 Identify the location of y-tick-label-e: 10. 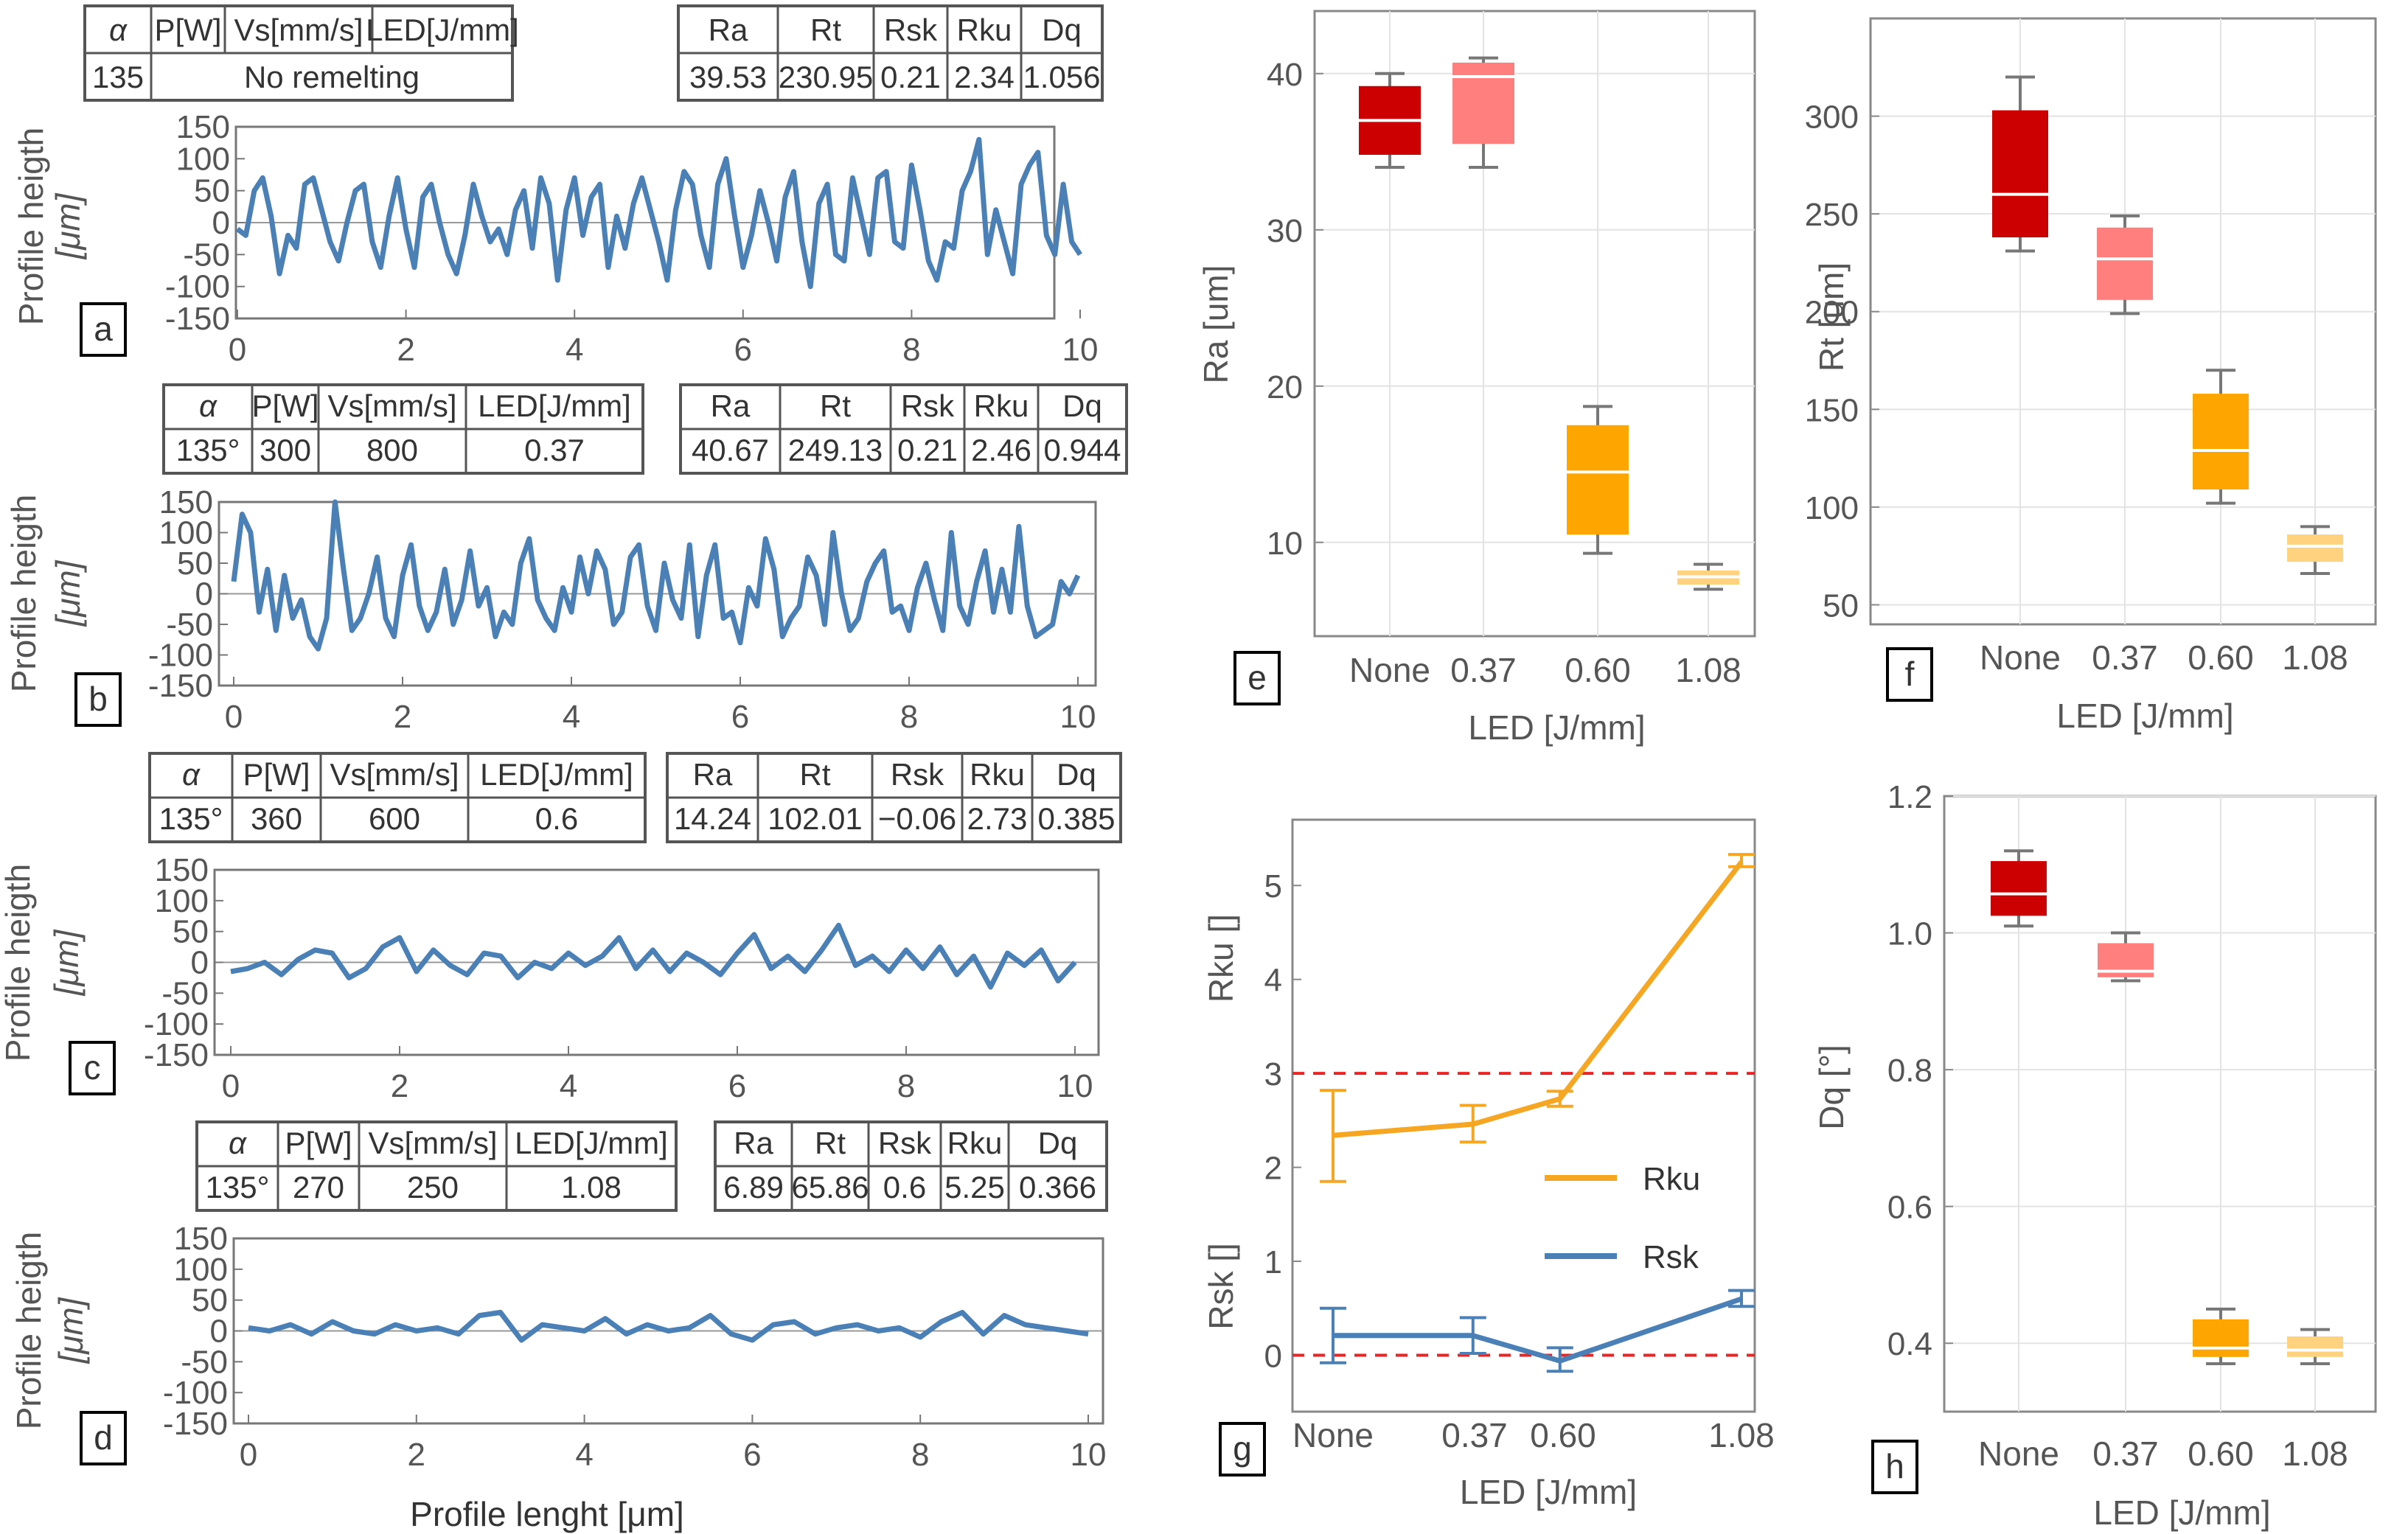
(1285, 544).